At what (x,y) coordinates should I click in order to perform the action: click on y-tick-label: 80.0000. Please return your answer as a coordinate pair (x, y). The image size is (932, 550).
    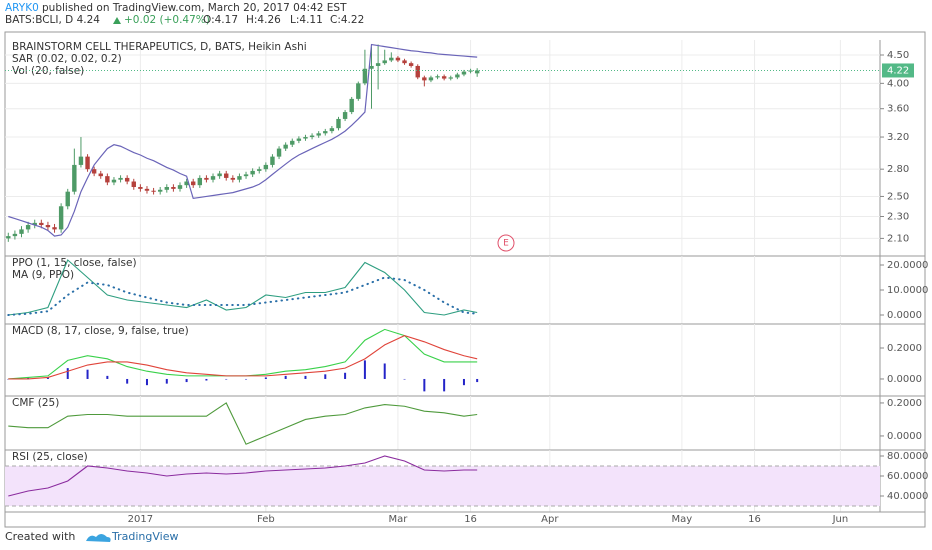
    Looking at the image, I should click on (907, 456).